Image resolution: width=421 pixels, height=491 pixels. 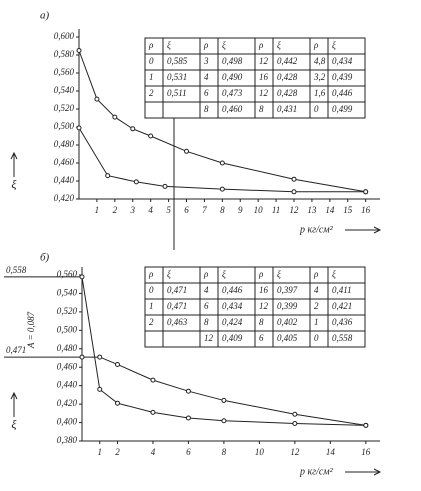 I want to click on x-axis-label: p кг/см², so click(x=316, y=471).